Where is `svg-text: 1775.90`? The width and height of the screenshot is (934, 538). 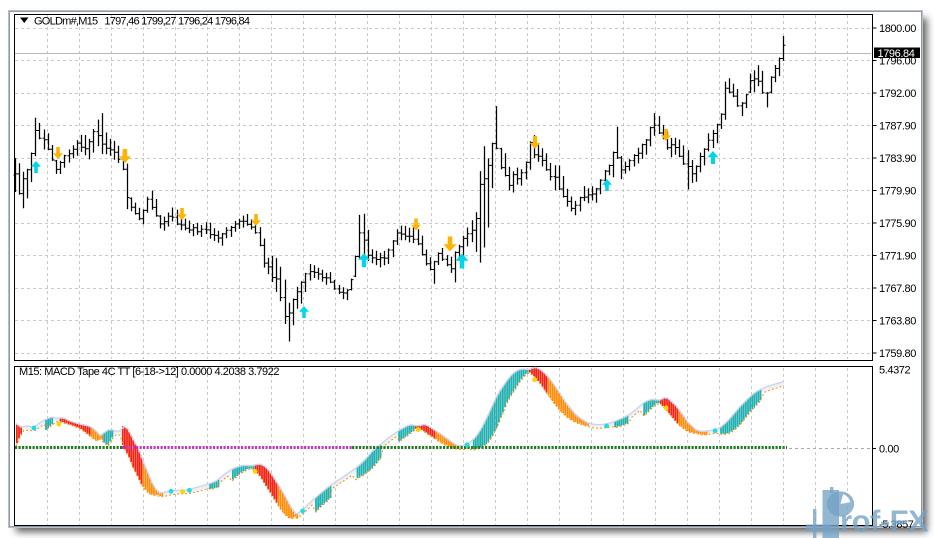
svg-text: 1775.90 is located at coordinates (897, 224).